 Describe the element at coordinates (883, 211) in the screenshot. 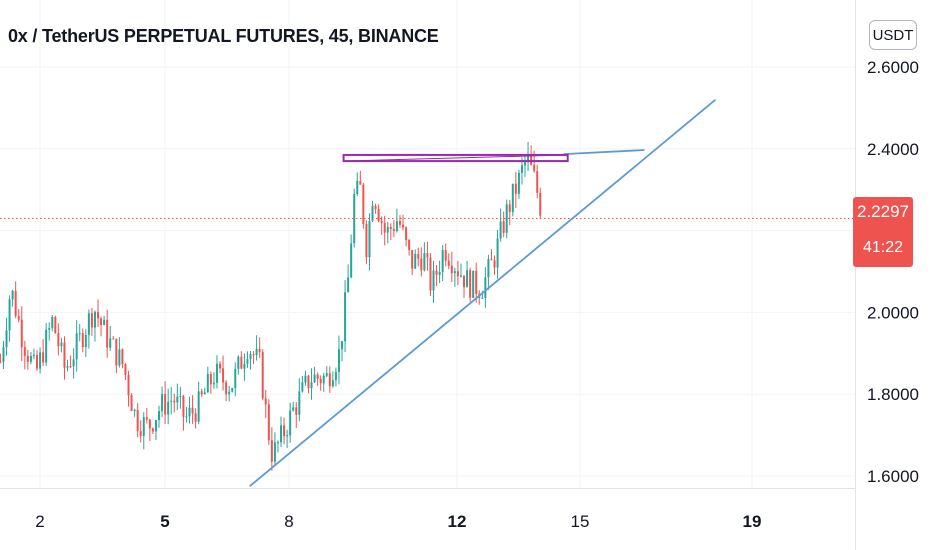

I see `last-price-label: 2.2297` at that location.